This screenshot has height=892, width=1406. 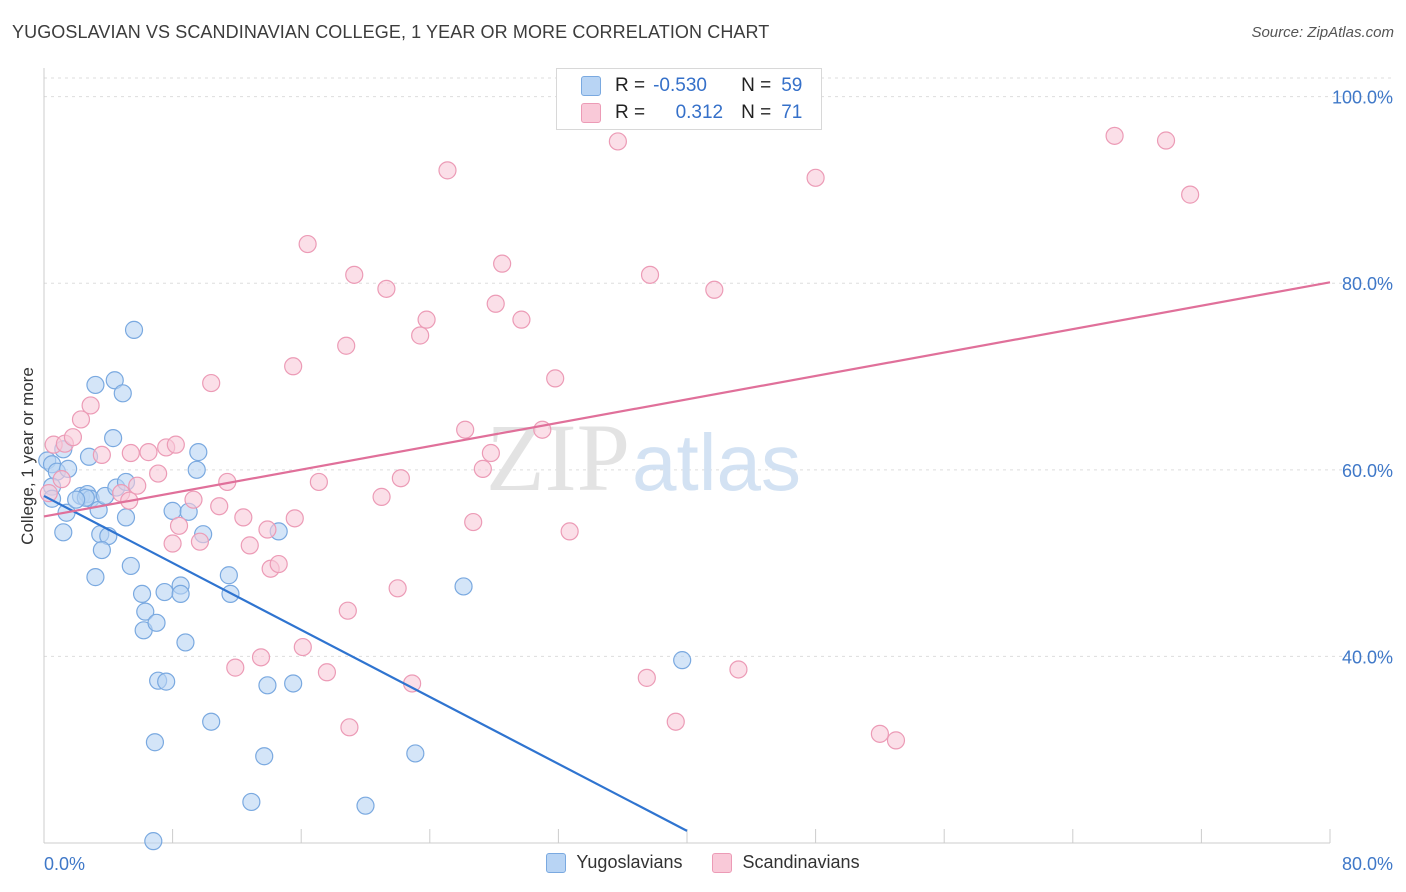 What do you see at coordinates (1367, 471) in the screenshot?
I see `y-tick-label: 60.0%` at bounding box center [1367, 471].